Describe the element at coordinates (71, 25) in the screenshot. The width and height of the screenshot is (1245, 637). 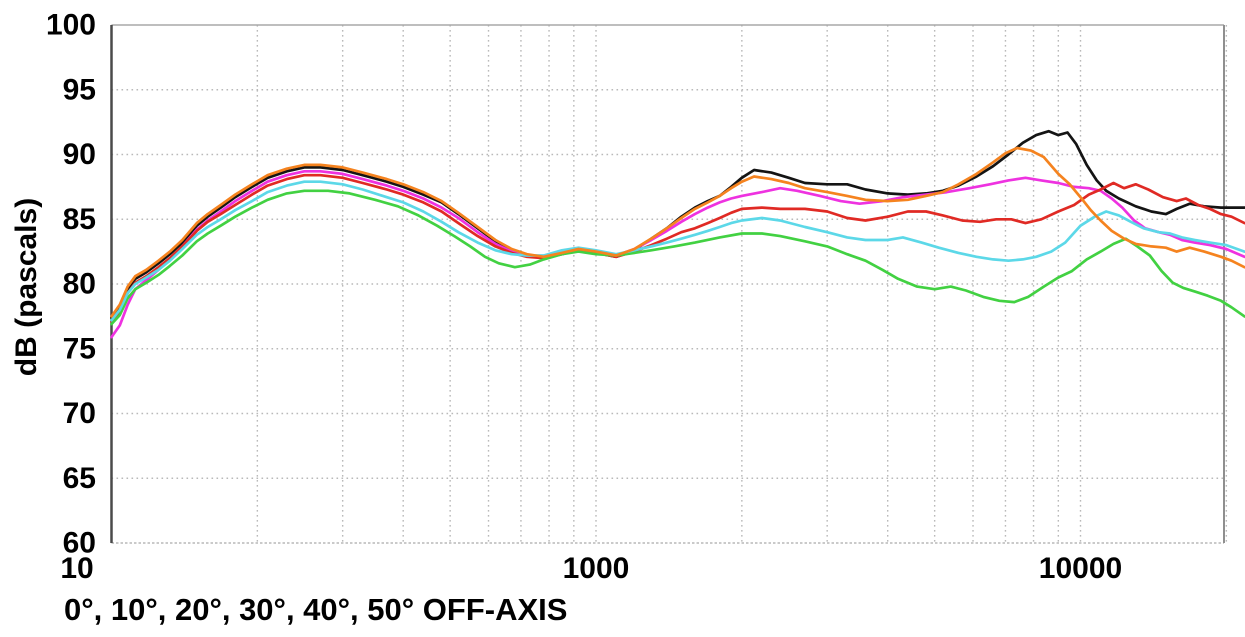
I see `y-tick-label: 100` at that location.